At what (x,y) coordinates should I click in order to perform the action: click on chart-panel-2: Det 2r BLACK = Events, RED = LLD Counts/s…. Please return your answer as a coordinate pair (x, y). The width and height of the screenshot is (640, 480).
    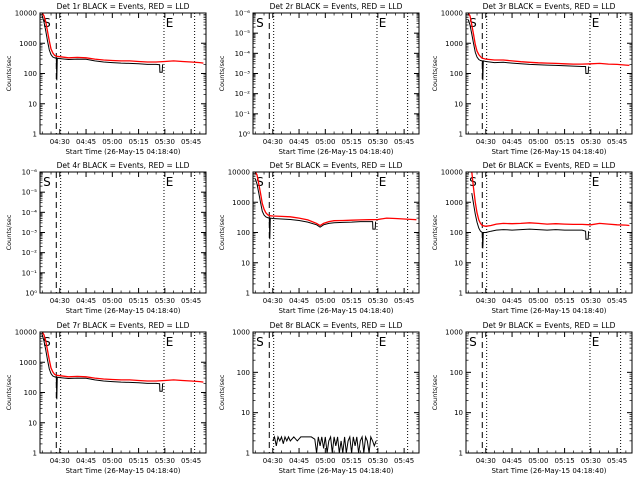
    Looking at the image, I should click on (319, 79).